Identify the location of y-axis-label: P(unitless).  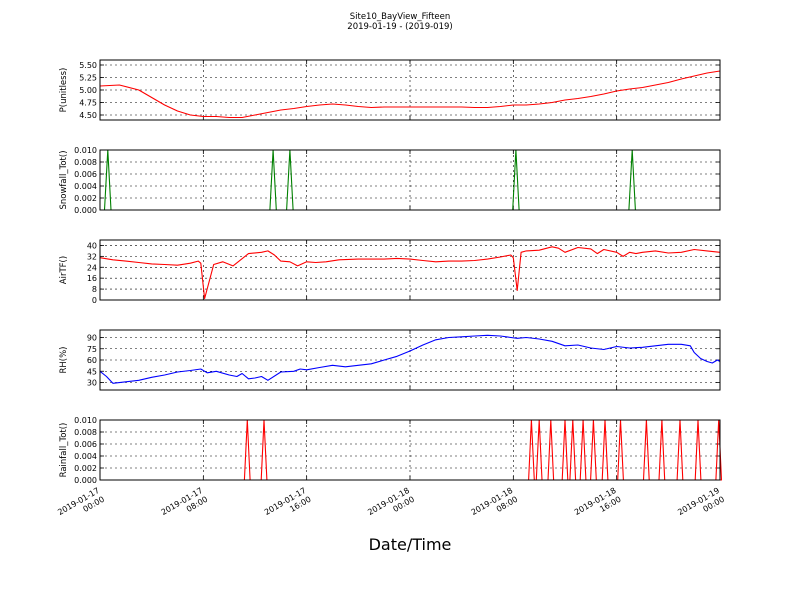
(64, 90).